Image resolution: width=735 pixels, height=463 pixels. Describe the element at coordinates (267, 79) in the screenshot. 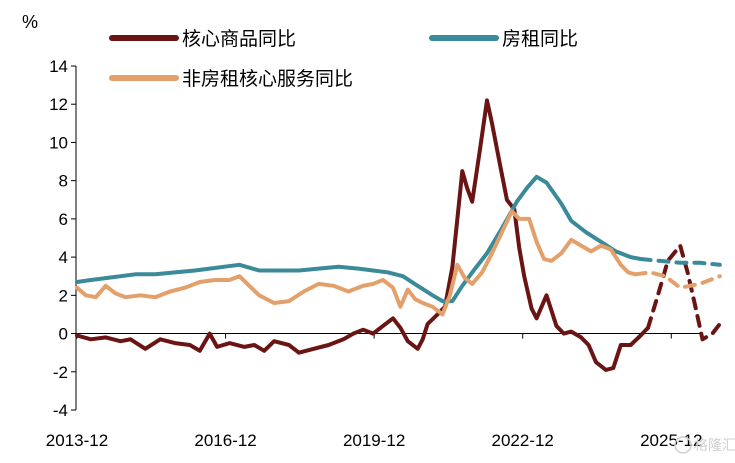

I see `legend-label: 非房租核心服务同比` at that location.